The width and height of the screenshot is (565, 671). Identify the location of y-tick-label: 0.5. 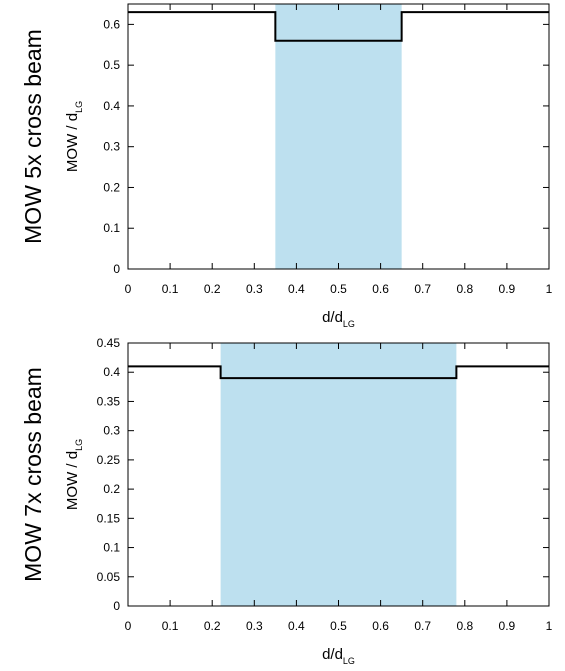
(111, 65).